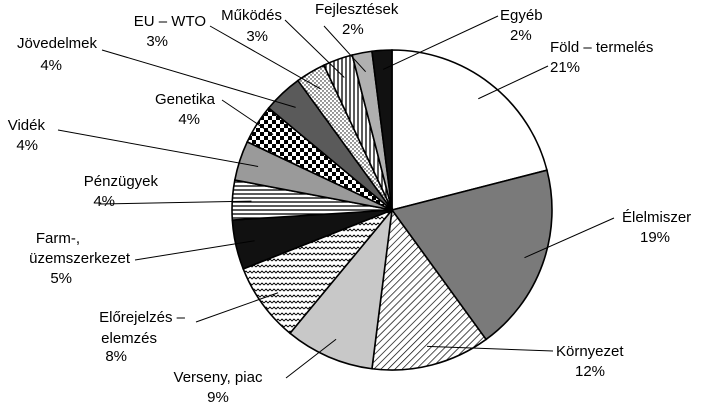 This screenshot has width=706, height=405. I want to click on slice-name-genetika: Genetika, so click(185, 99).